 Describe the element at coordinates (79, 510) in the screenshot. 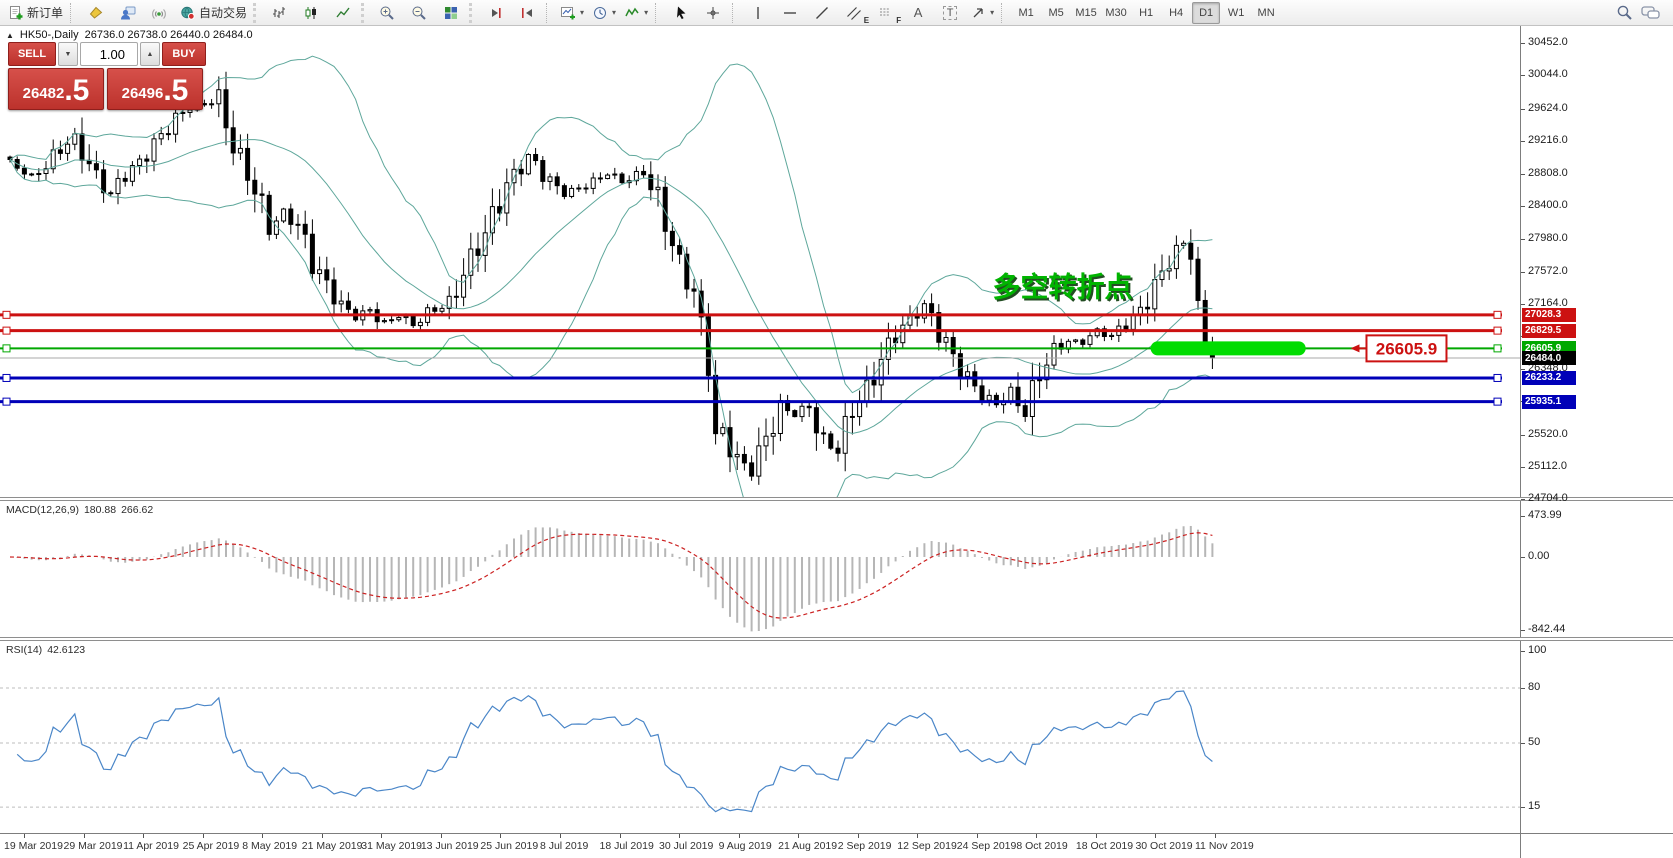

I see `macd-label: MACD(12,26,9) 180.88 266.62` at that location.